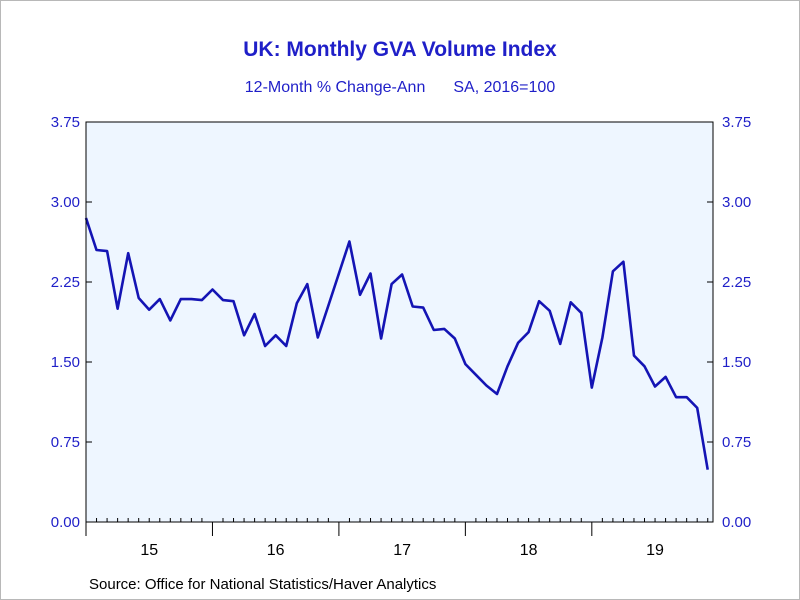 The height and width of the screenshot is (600, 800). Describe the element at coordinates (736, 522) in the screenshot. I see `y-tick-label-right: 0.00` at that location.